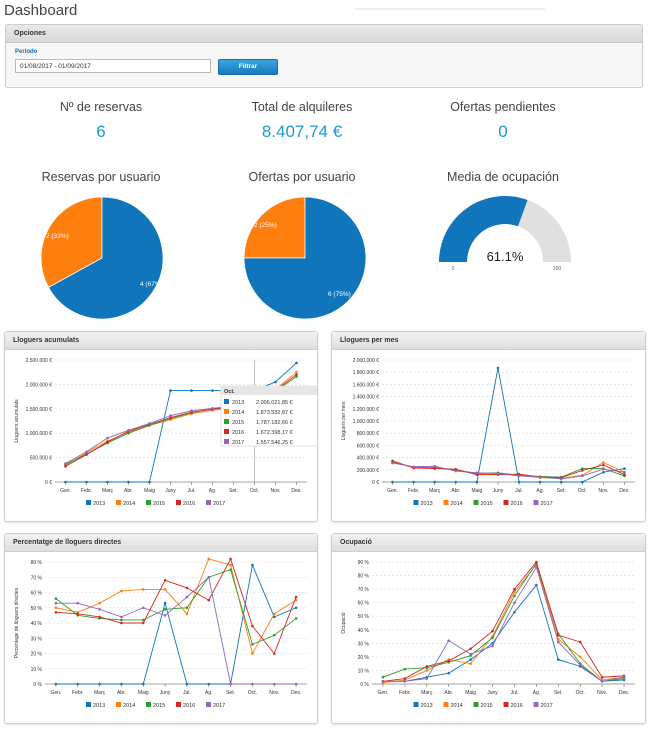  Describe the element at coordinates (219, 504) in the screenshot. I see `legend-item: 2017` at that location.